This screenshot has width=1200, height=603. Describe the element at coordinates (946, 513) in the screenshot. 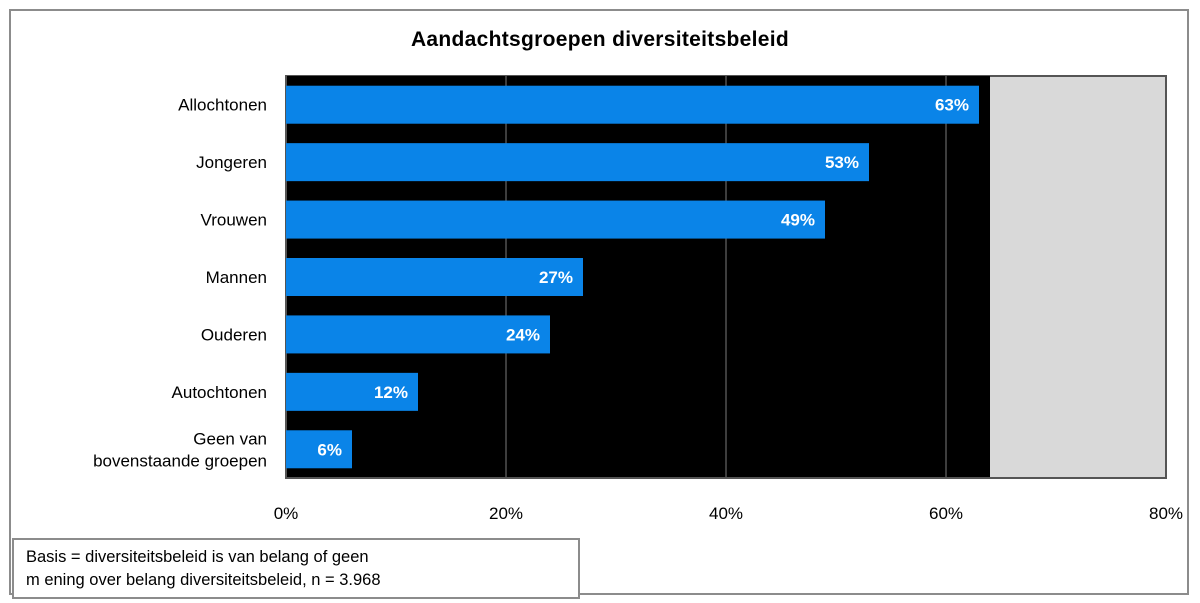

I see `x-tick-label: 60%` at that location.